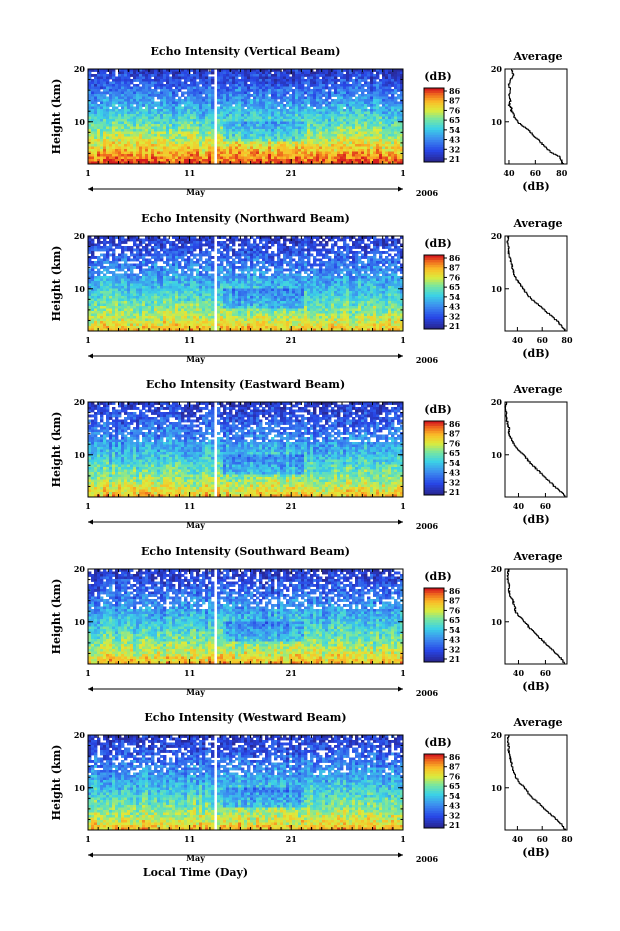  I want to click on panel-title: Echo Intensity (Eastward Beam), so click(245, 384).